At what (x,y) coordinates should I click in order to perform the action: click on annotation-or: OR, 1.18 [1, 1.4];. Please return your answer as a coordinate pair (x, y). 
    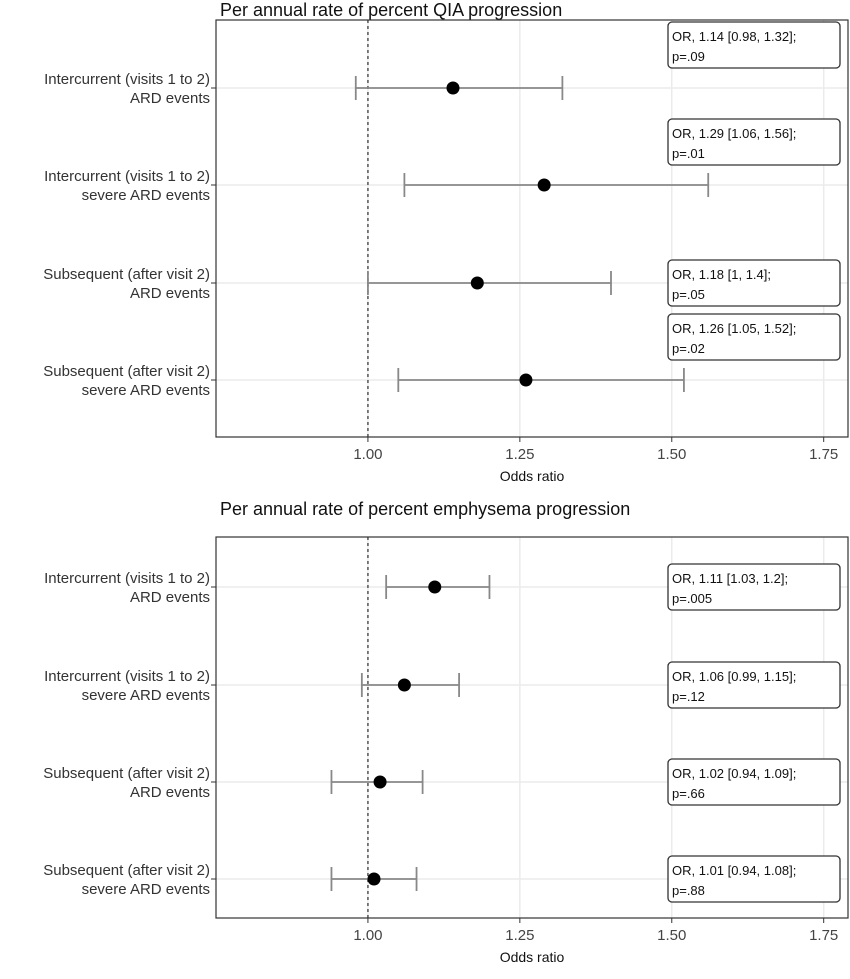
    Looking at the image, I should click on (721, 274).